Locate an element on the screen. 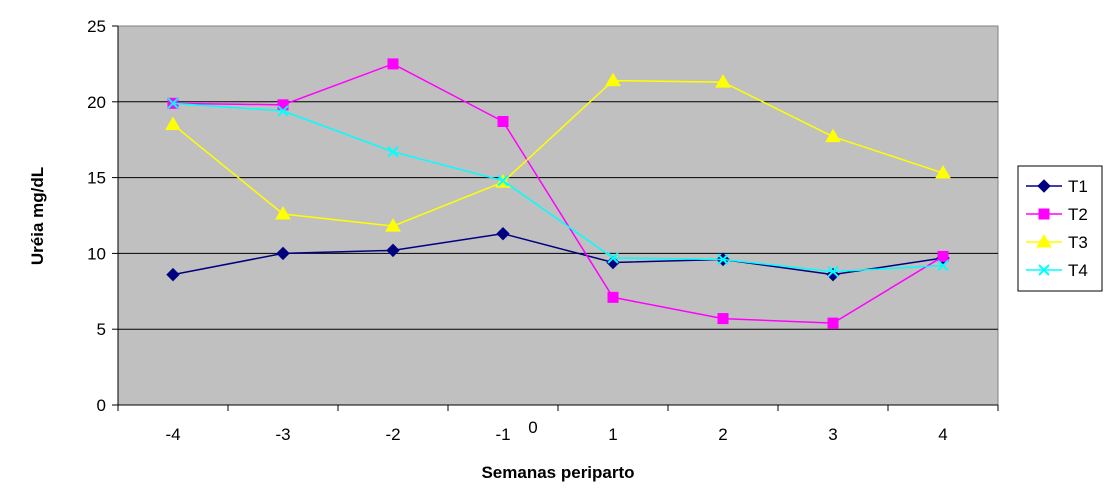  legend-label-t4: T4 is located at coordinates (1078, 270).